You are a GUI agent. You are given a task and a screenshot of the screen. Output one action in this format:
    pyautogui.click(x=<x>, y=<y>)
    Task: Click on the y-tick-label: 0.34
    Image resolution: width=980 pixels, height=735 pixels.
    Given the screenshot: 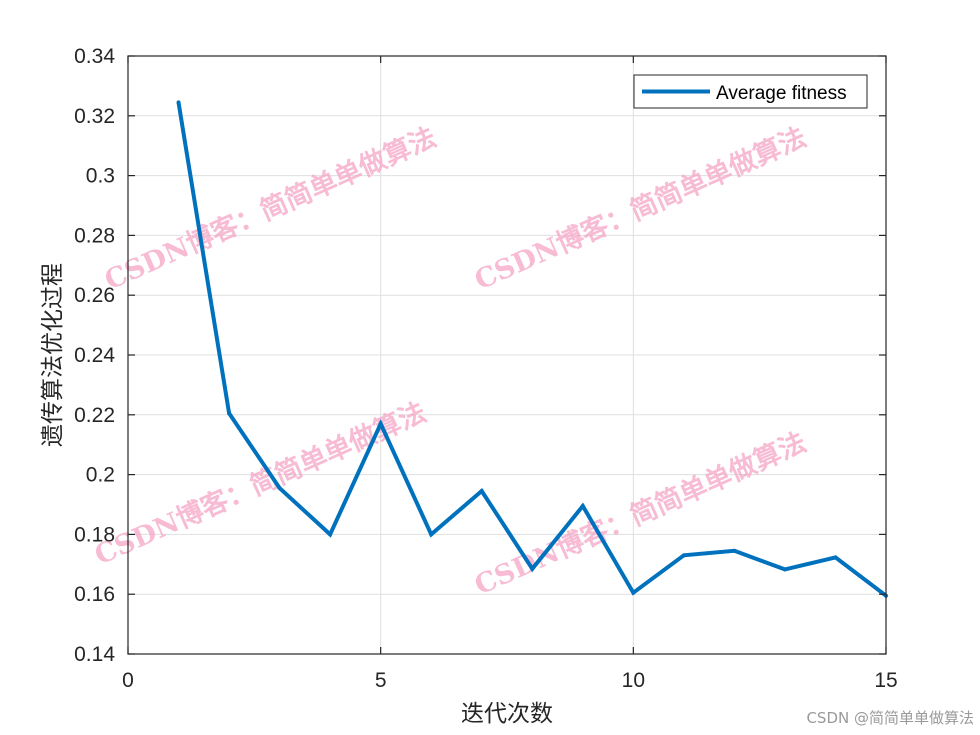 What is the action you would take?
    pyautogui.click(x=94, y=56)
    